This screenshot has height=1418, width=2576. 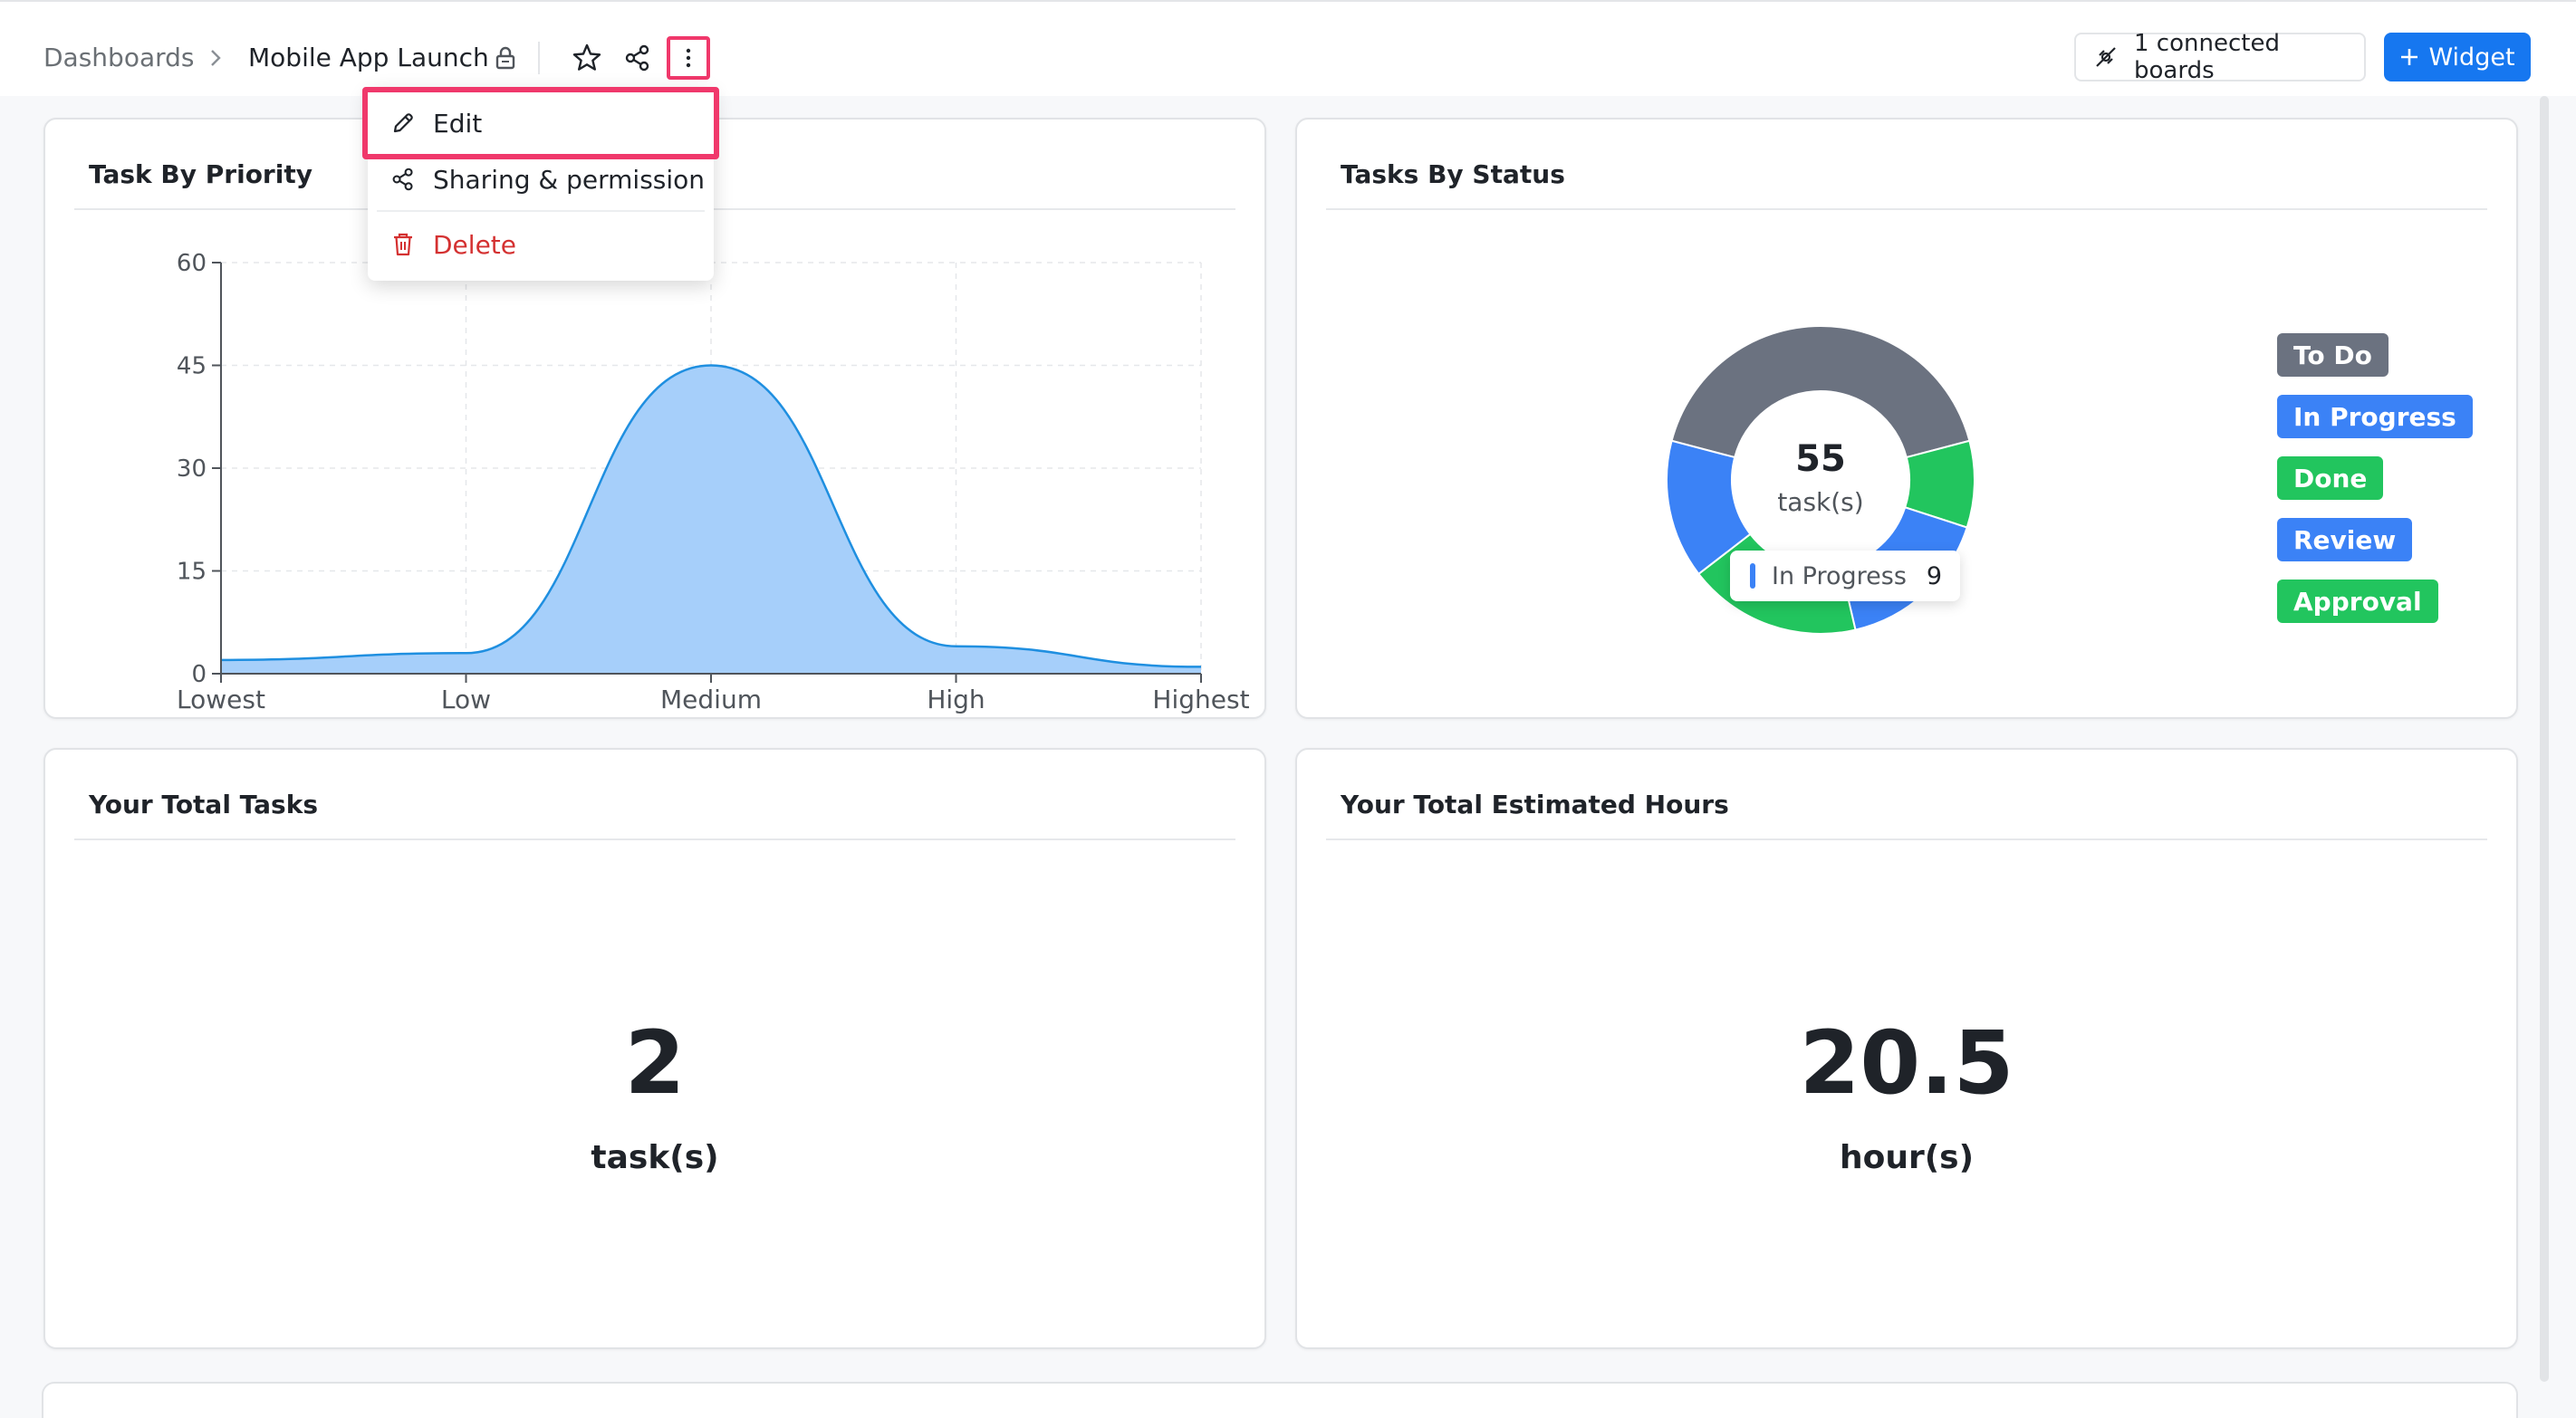 I want to click on total-hours-value: 20.5, so click(x=1906, y=1063).